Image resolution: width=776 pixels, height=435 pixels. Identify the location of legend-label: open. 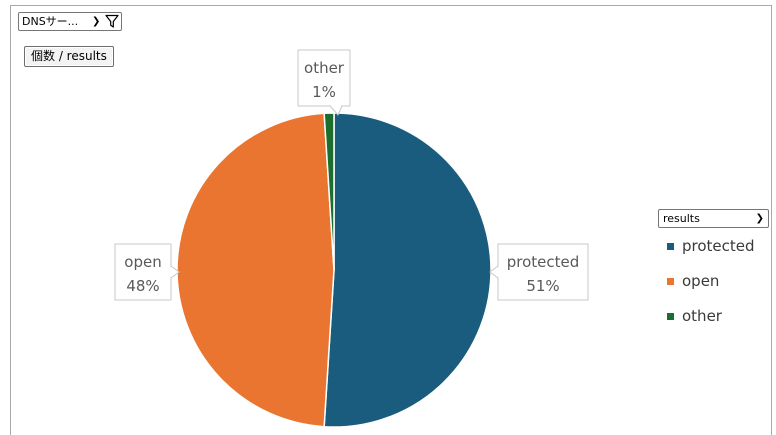
(701, 281).